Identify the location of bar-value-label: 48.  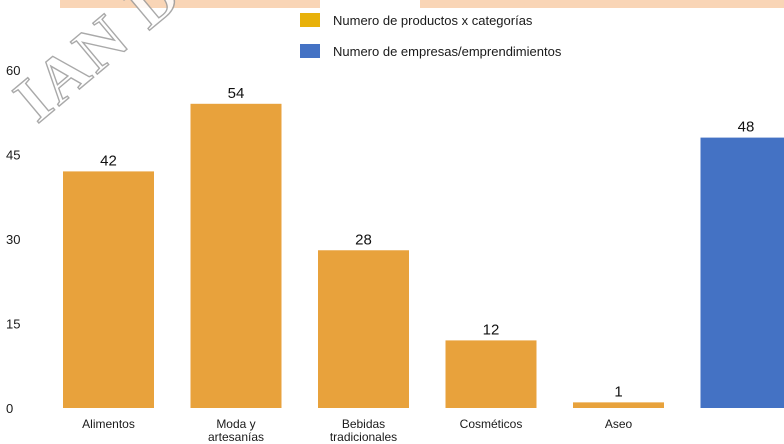
(746, 127).